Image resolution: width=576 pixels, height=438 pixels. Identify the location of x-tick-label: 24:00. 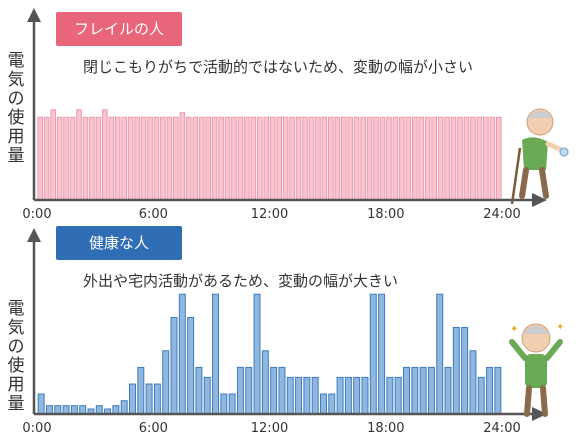
(501, 428).